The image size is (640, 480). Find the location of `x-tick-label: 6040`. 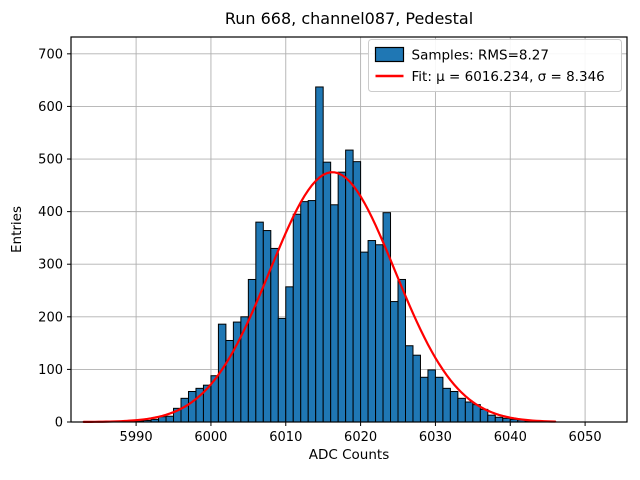

x-tick-label: 6040 is located at coordinates (510, 437).